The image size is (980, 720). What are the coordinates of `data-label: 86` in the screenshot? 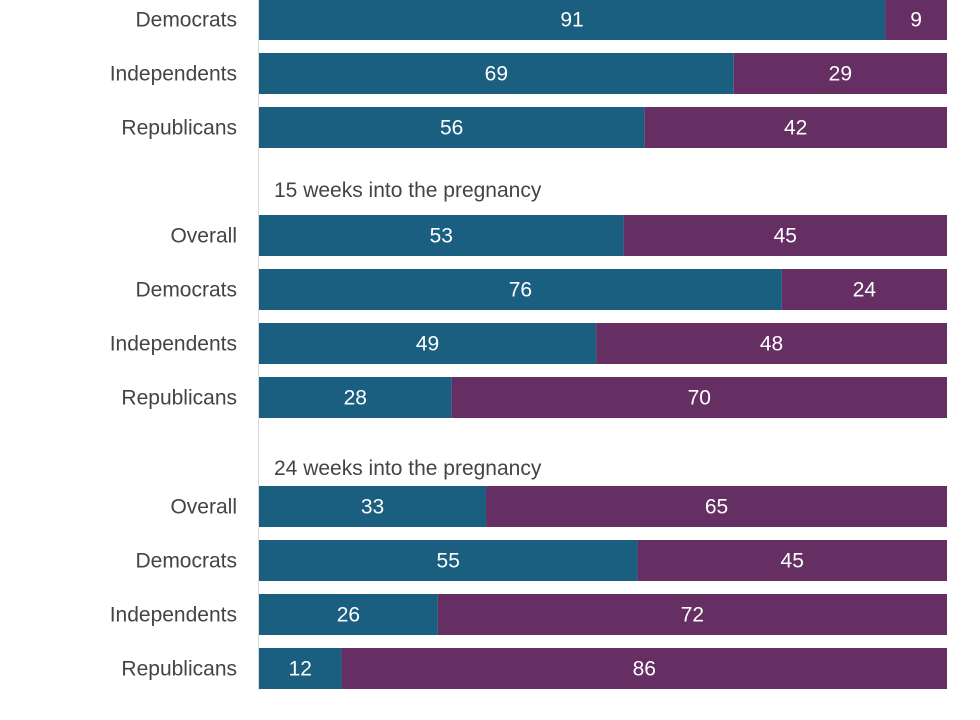 It's located at (644, 669).